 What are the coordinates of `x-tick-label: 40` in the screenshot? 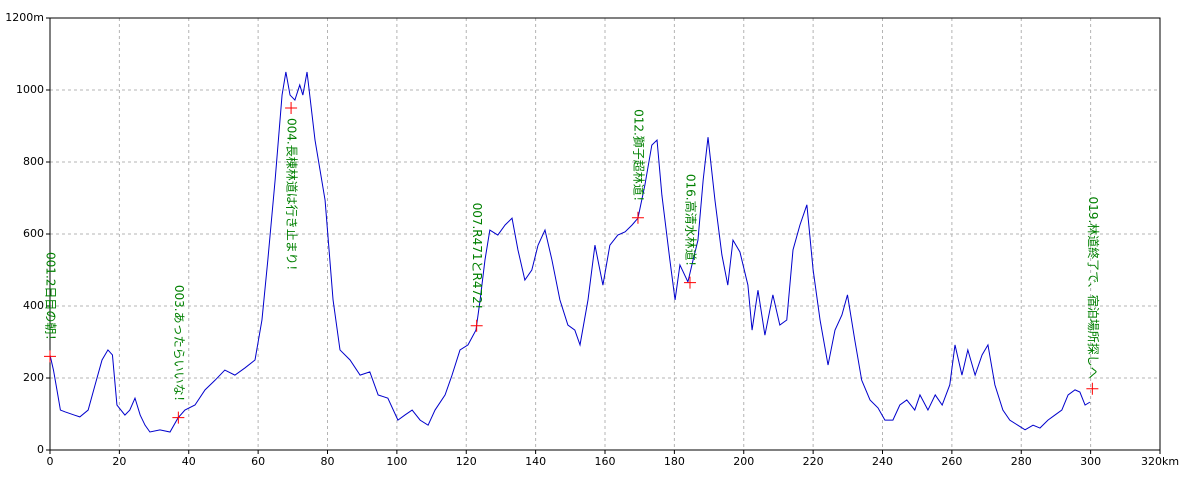 It's located at (189, 461).